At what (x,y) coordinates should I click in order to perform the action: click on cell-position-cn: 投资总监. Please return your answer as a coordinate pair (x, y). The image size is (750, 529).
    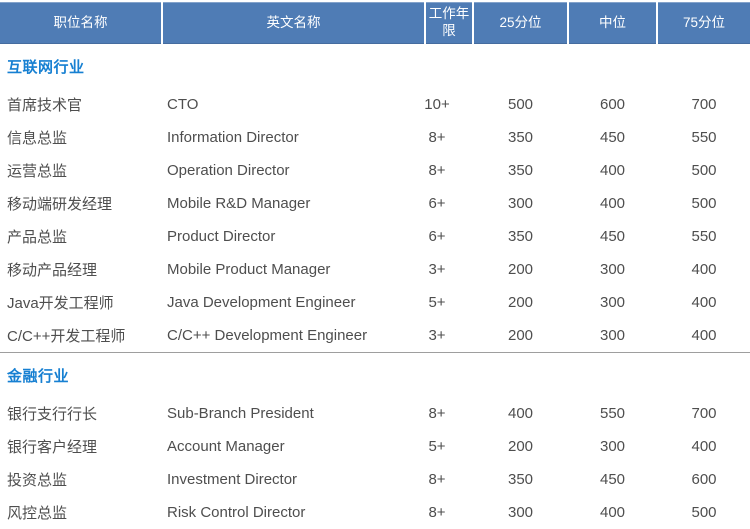
    Looking at the image, I should click on (37, 480).